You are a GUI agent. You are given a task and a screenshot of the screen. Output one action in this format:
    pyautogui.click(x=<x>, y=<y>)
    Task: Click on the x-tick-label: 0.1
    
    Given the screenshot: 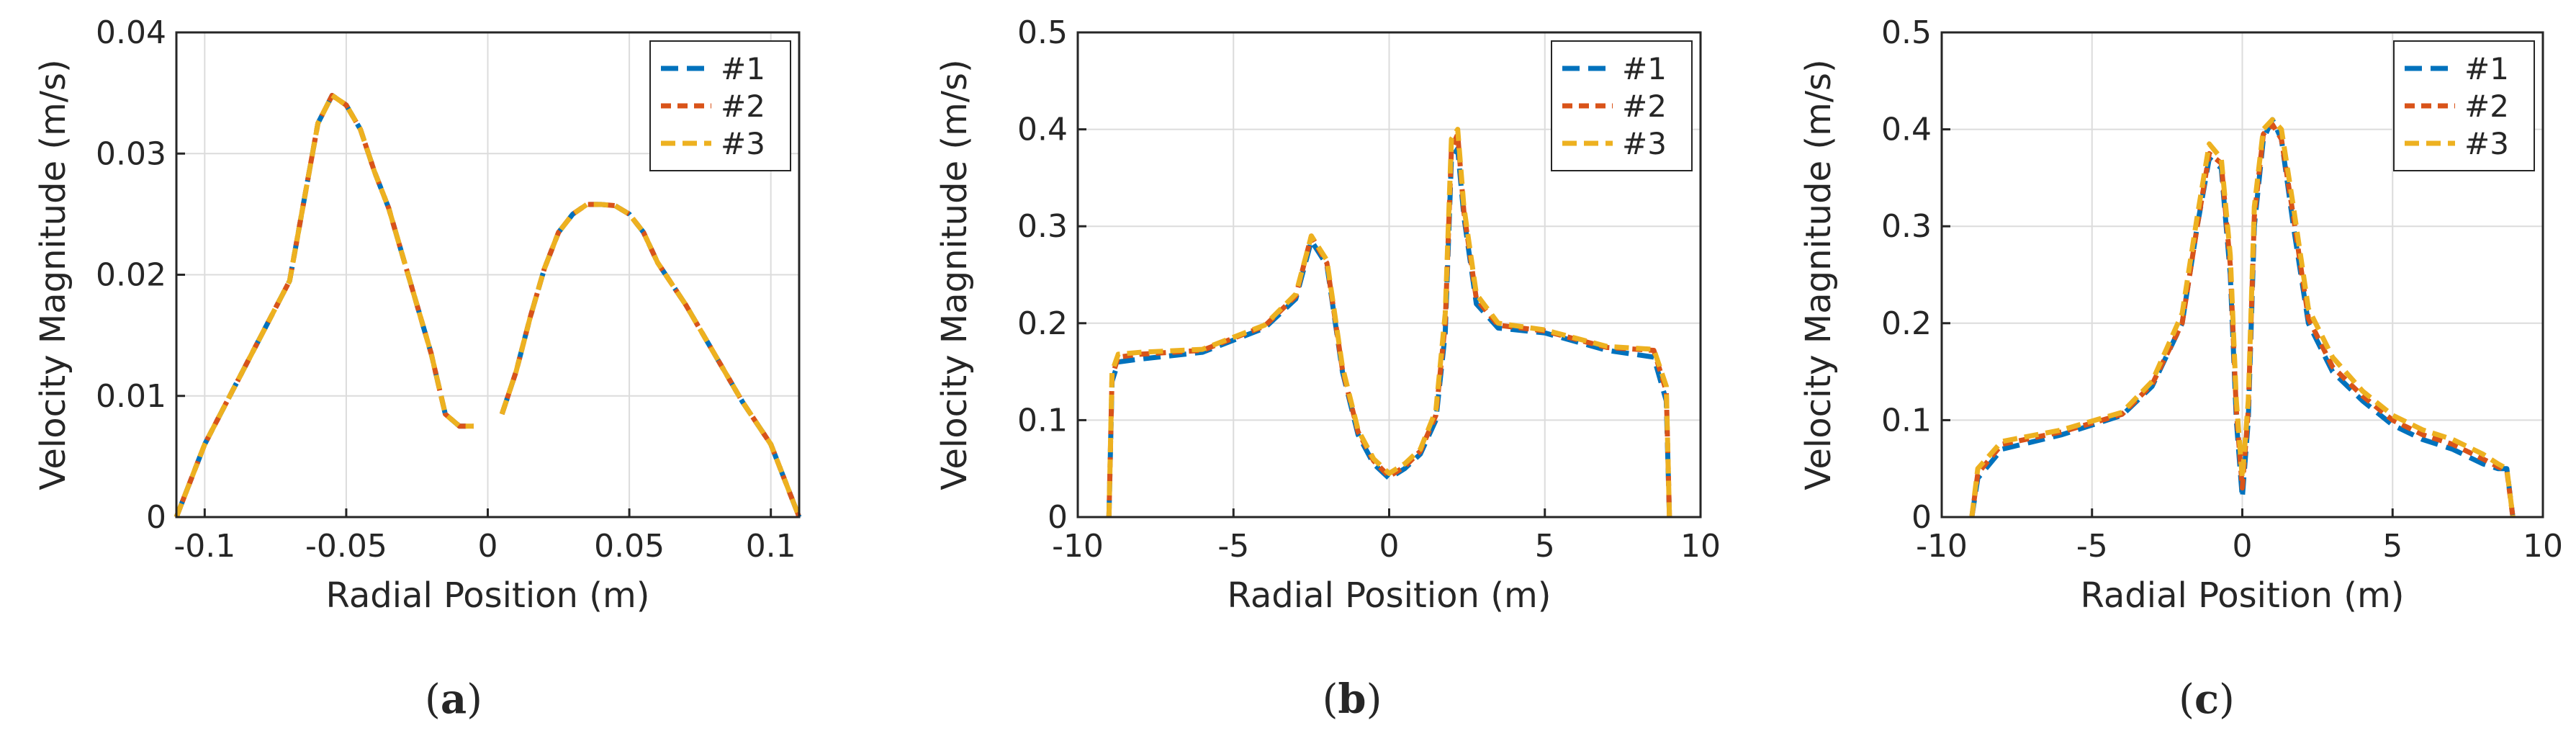 What is the action you would take?
    pyautogui.click(x=771, y=546)
    